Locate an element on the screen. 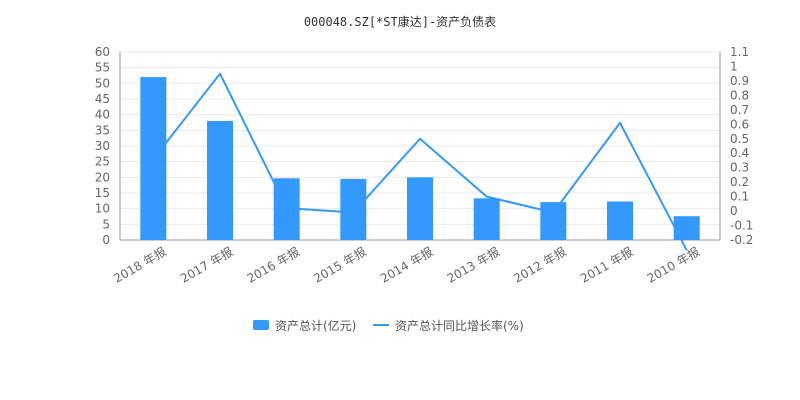  y-right-tick-label: -0.1 is located at coordinates (741, 226).